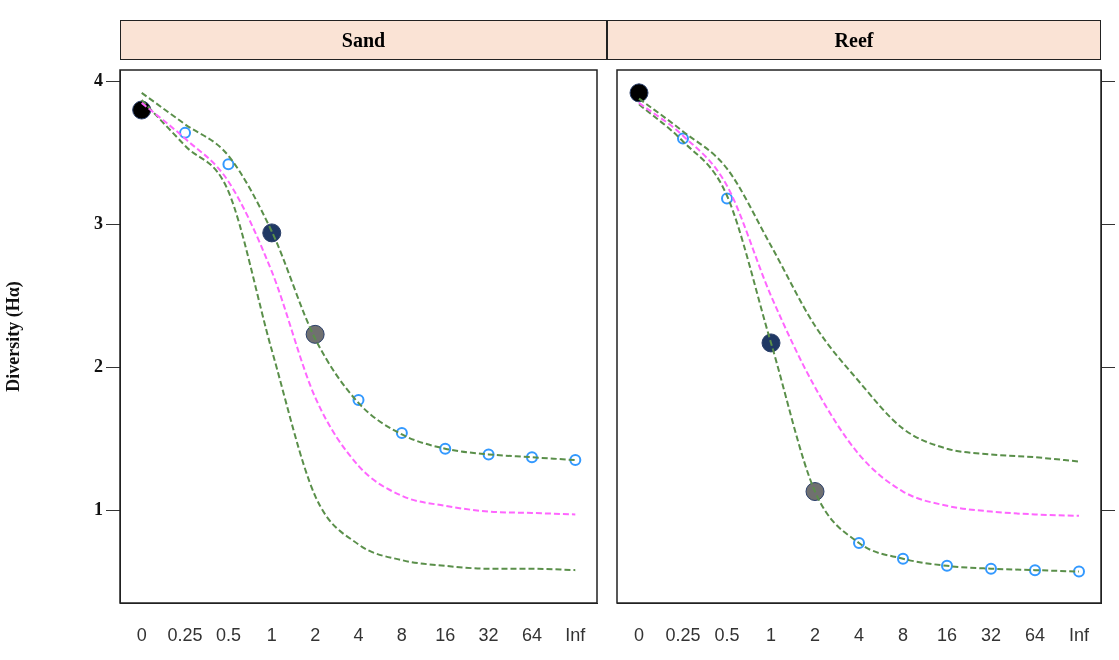 Image resolution: width=1119 pixels, height=660 pixels. Describe the element at coordinates (14, 336) in the screenshot. I see `y-axis-title: Diversity (Hα)` at that location.